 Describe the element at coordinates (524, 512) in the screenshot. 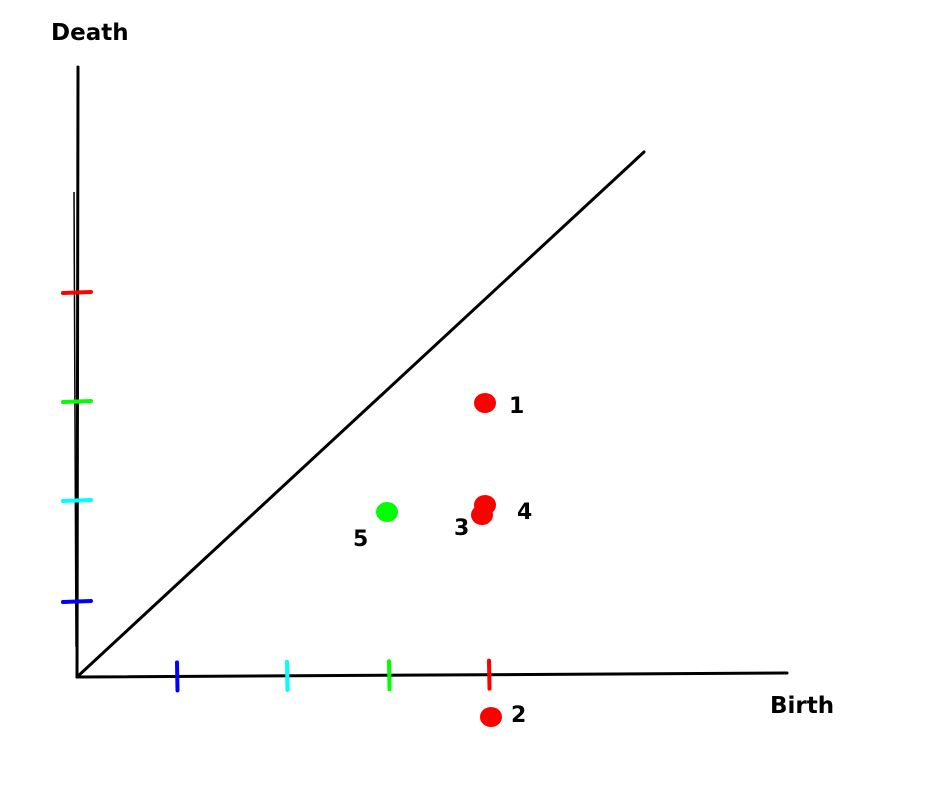

I see `point-label-4: 4` at that location.